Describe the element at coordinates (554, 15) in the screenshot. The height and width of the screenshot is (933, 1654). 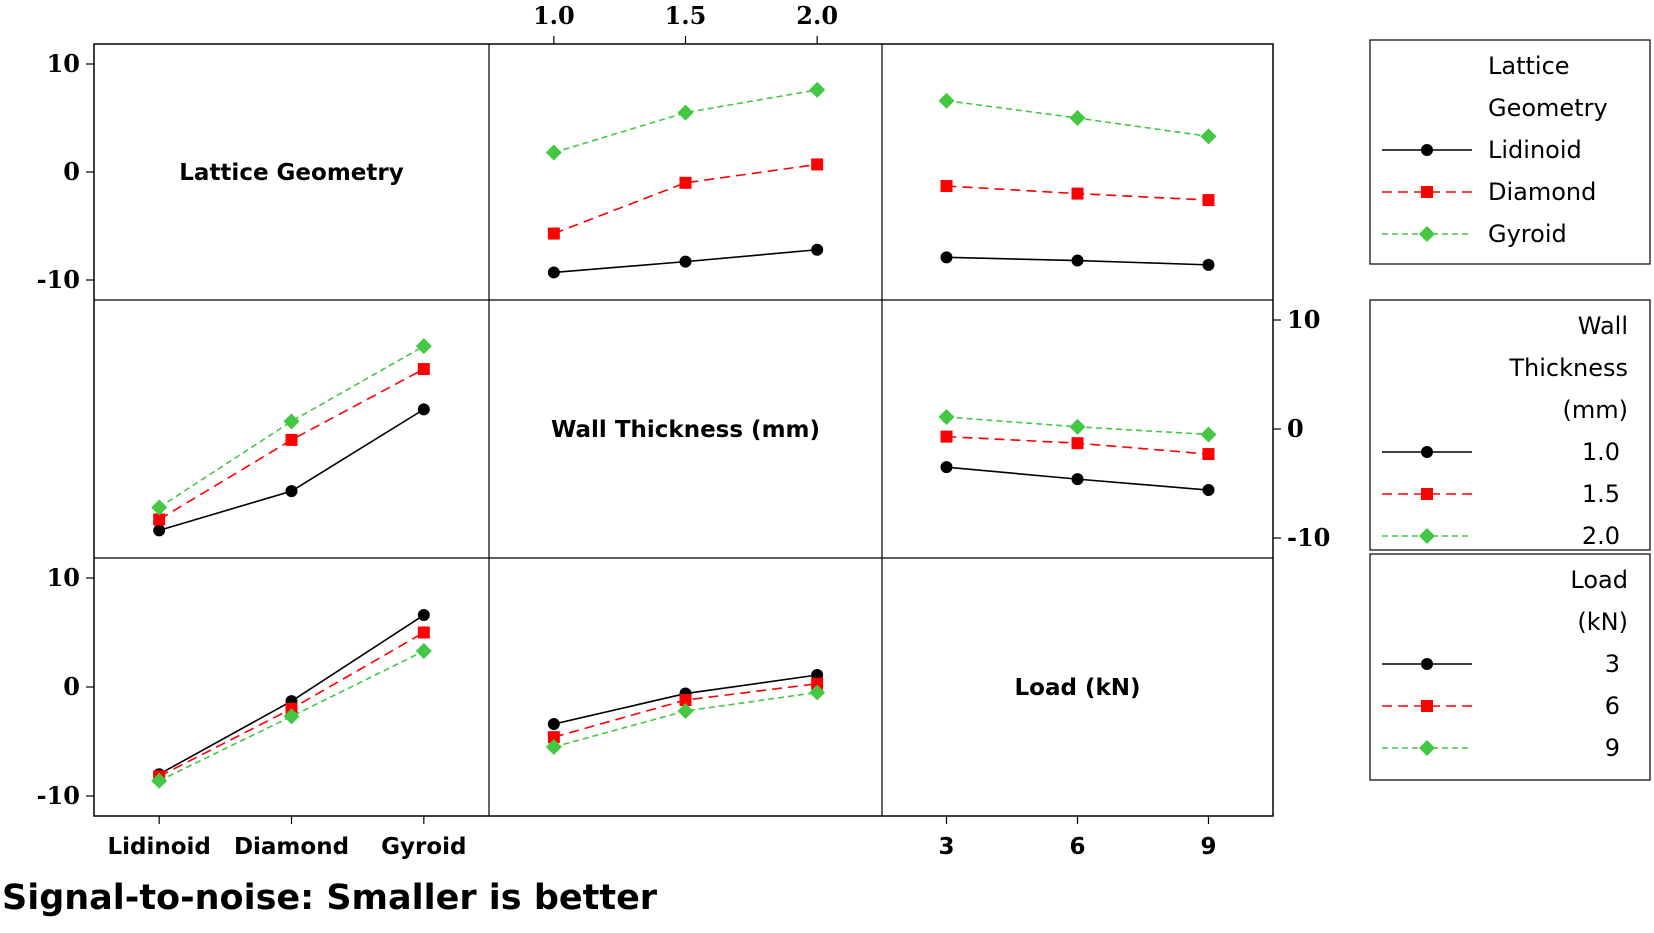
I see `x-tick-label: 1.0` at that location.